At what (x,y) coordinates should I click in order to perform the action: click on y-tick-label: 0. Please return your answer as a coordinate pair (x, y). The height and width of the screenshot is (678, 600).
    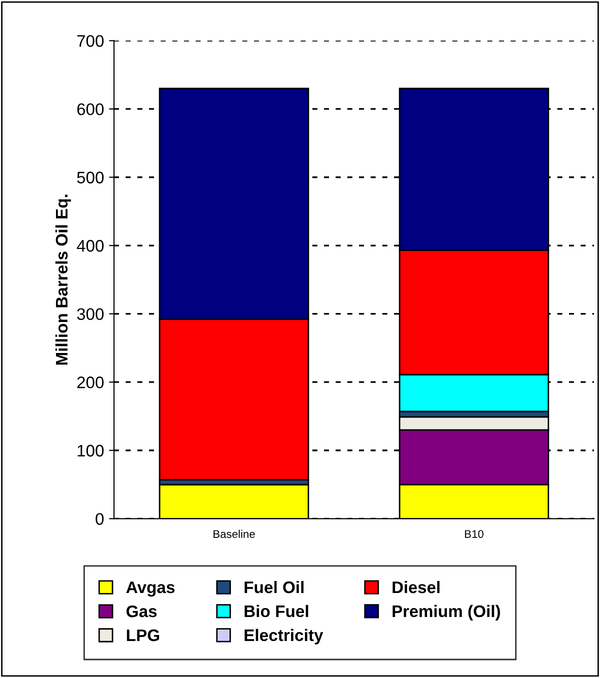
    Looking at the image, I should click on (100, 519).